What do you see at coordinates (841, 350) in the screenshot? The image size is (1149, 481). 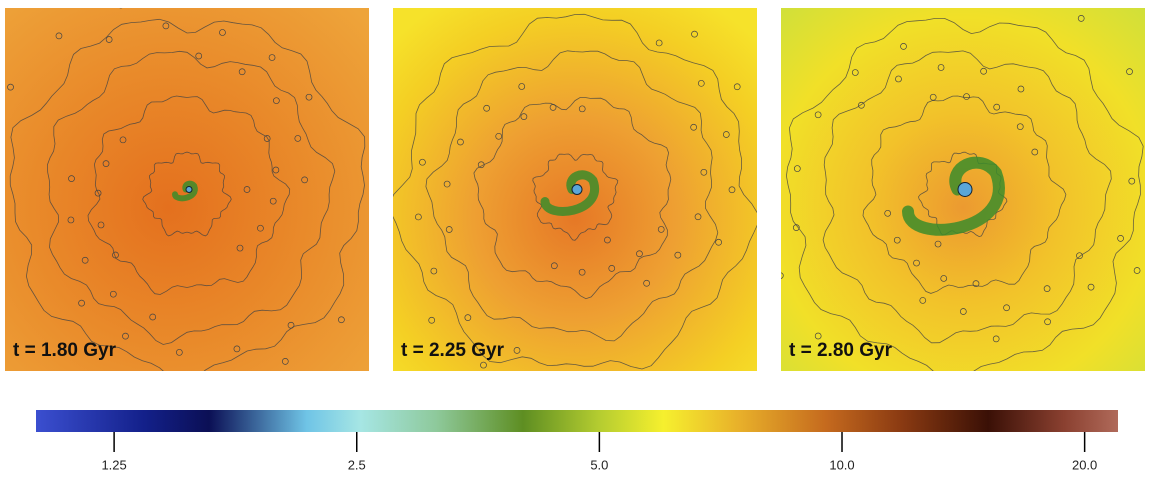 I see `panel-label: t = 2.80 Gyr` at bounding box center [841, 350].